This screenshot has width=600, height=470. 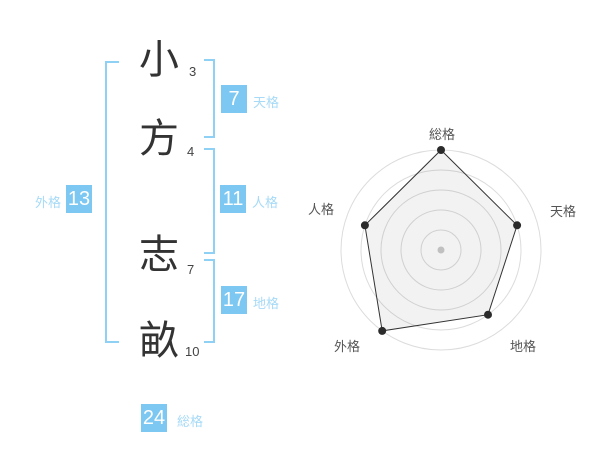 I want to click on stroke-count-4: 10, so click(x=192, y=351).